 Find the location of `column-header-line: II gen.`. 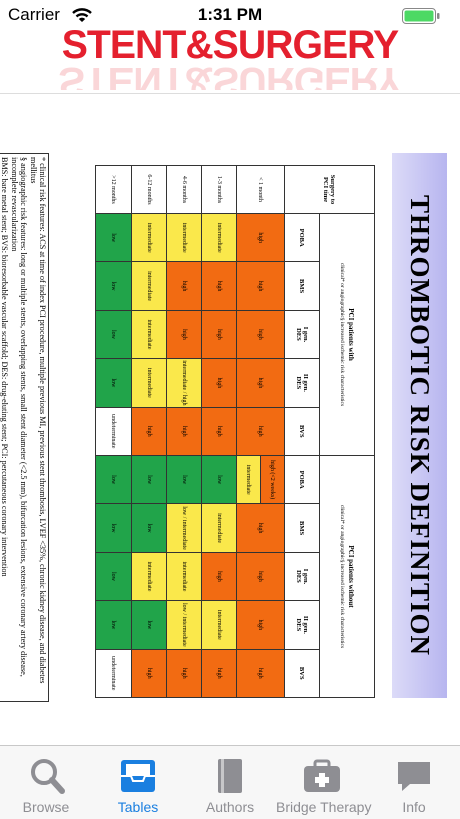

column-header-line: II gen. is located at coordinates (305, 382).